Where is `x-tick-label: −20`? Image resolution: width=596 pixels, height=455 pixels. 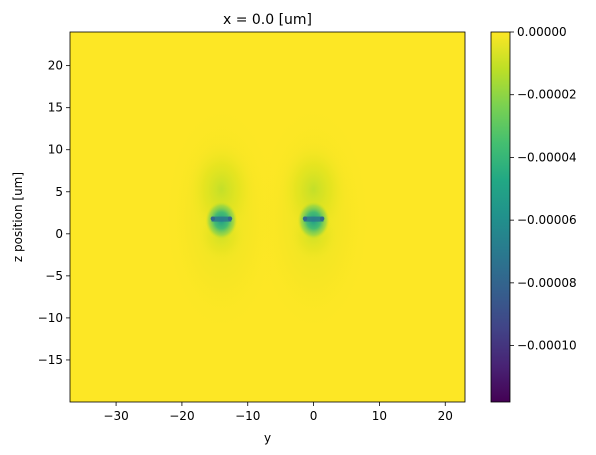 x-tick-label: −20 is located at coordinates (181, 416).